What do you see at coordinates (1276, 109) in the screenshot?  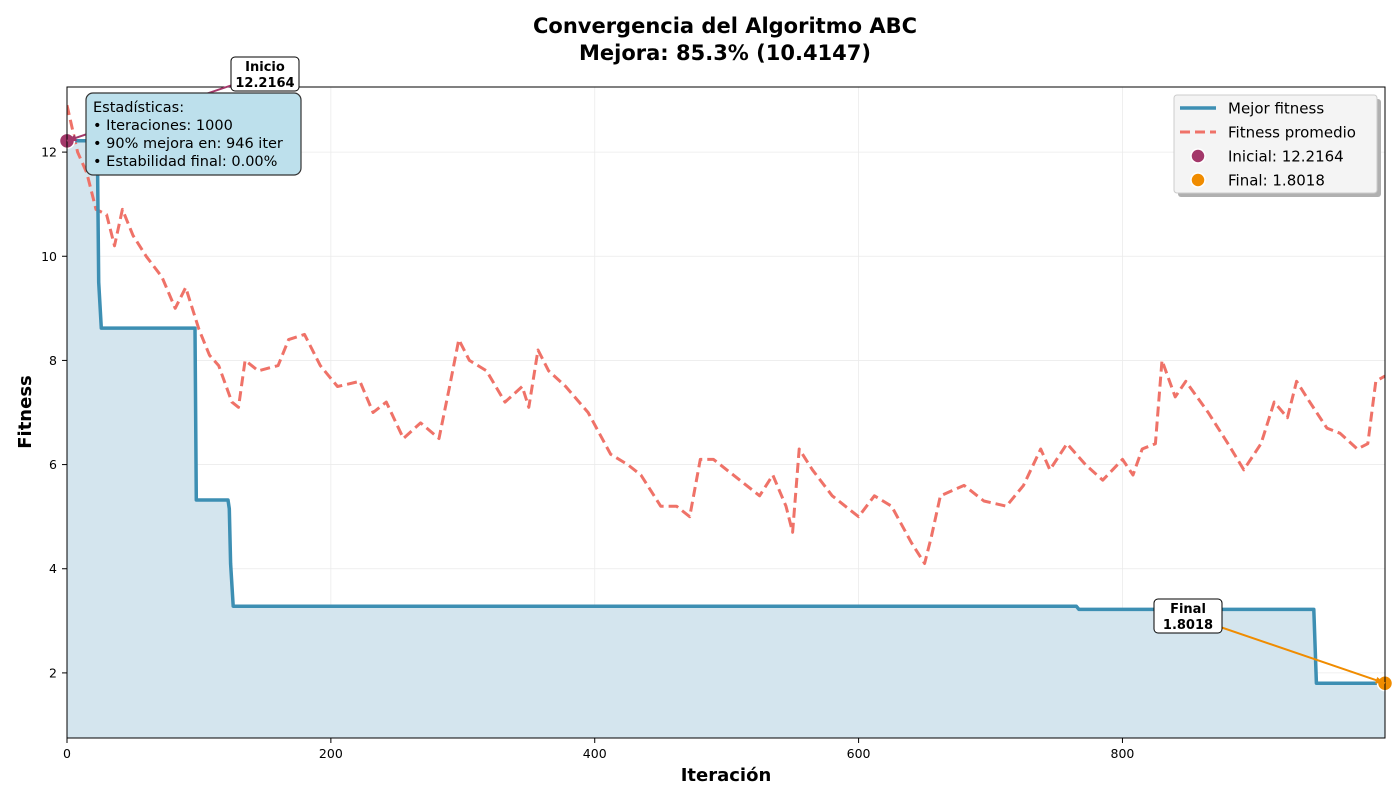 I see `legend-best-fitness-label: Mejor fitness` at bounding box center [1276, 109].